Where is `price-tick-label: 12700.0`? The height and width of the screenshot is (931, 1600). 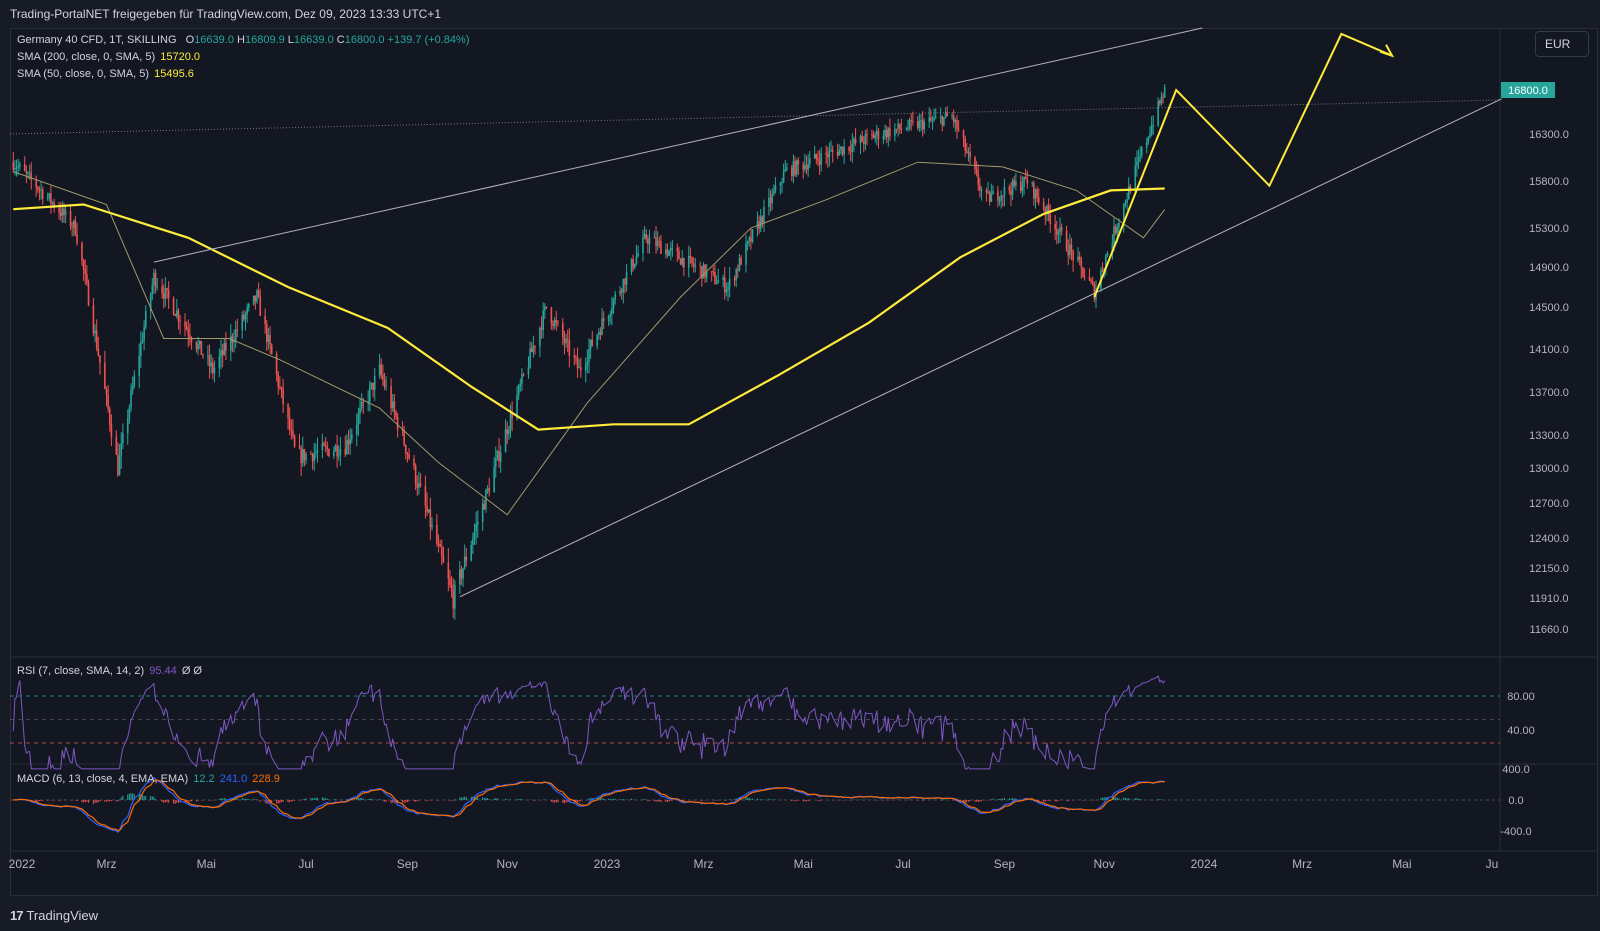 price-tick-label: 12700.0 is located at coordinates (1549, 504).